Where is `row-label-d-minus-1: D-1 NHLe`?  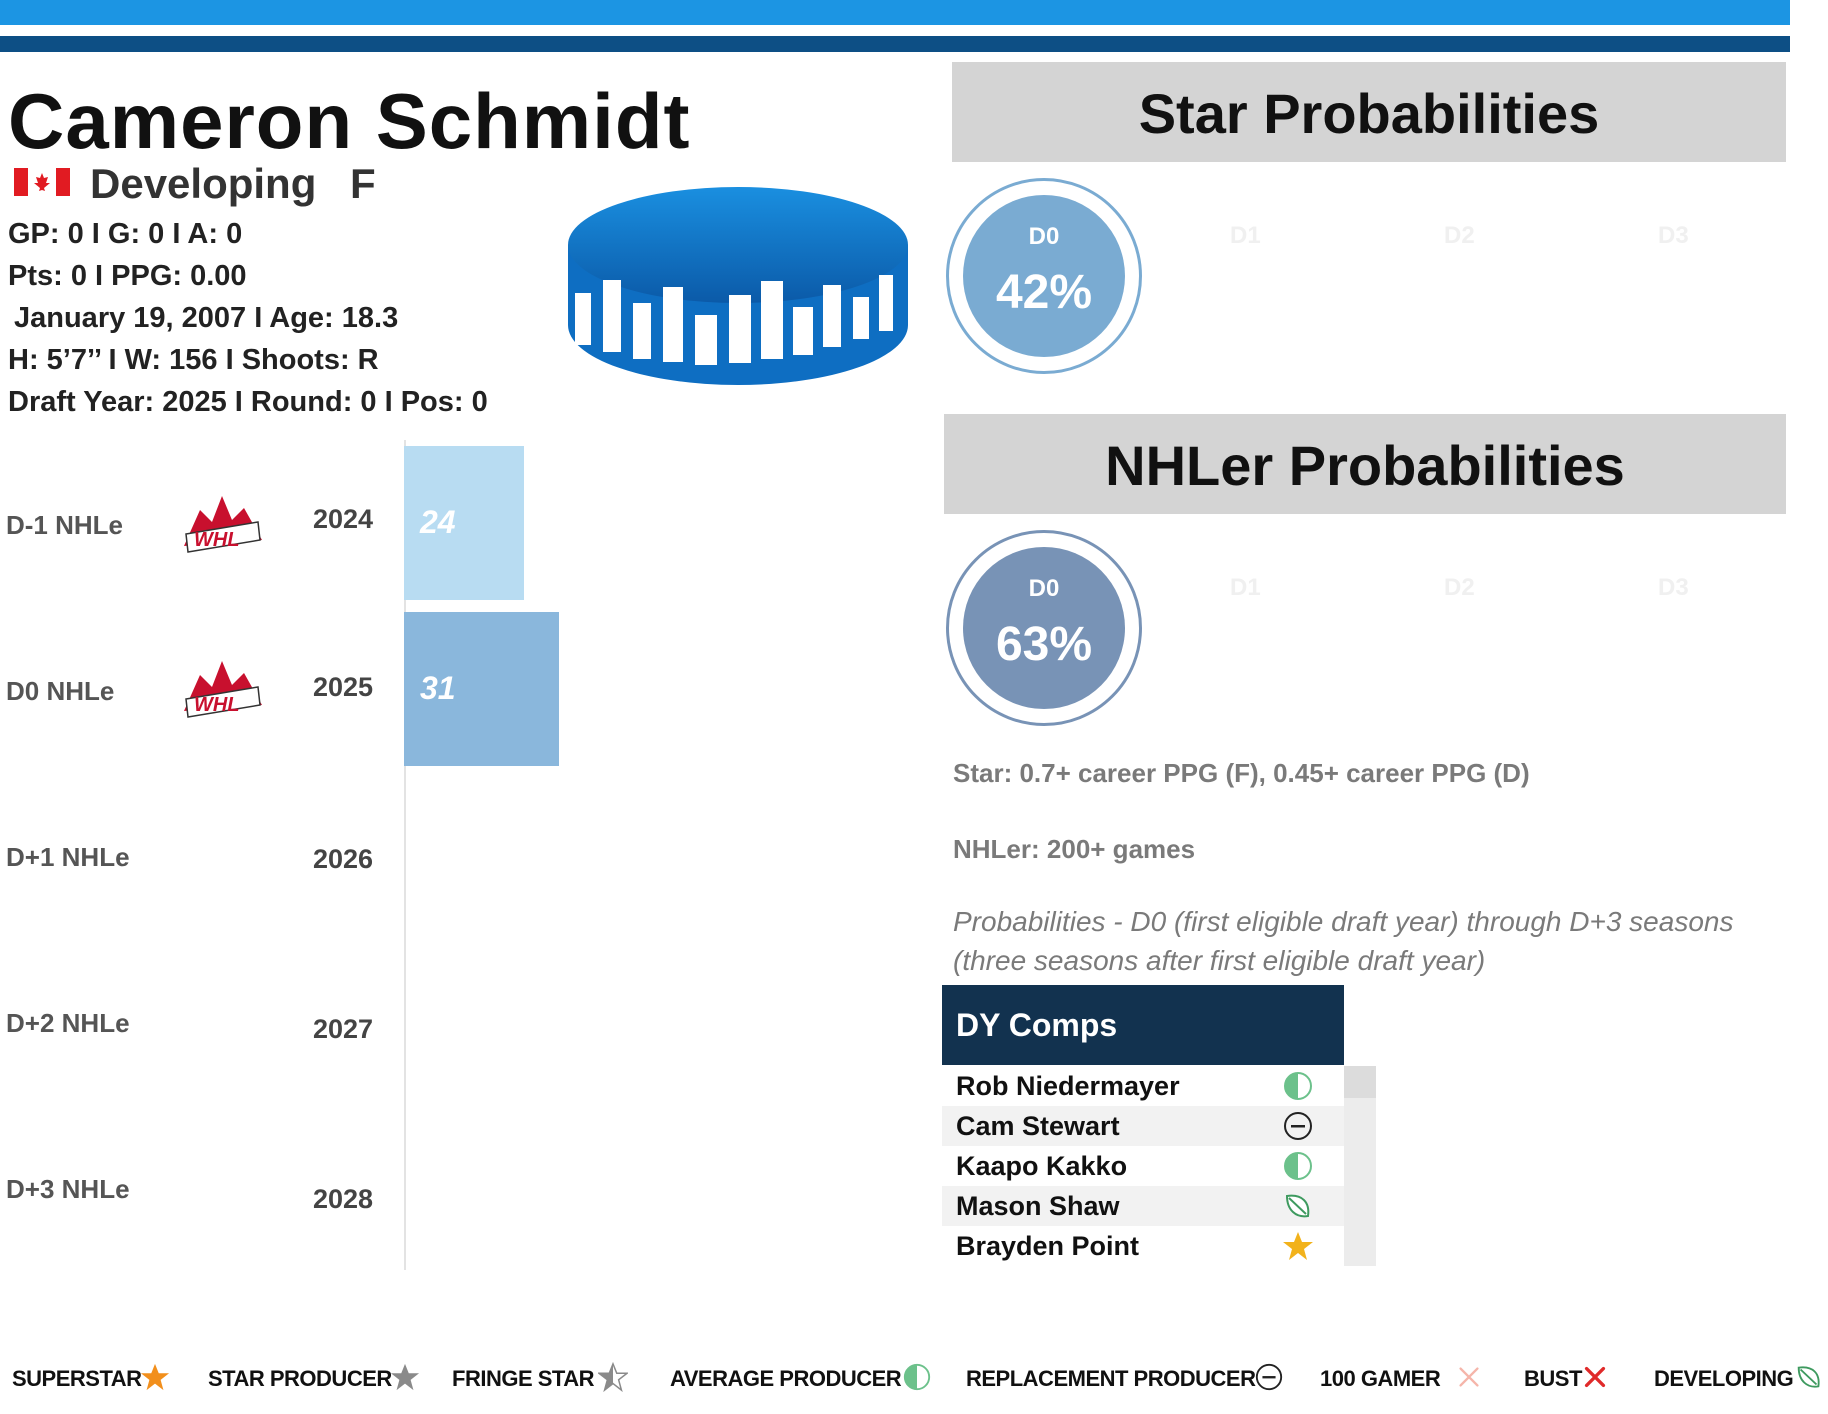
row-label-d-minus-1: D-1 NHLe is located at coordinates (65, 525).